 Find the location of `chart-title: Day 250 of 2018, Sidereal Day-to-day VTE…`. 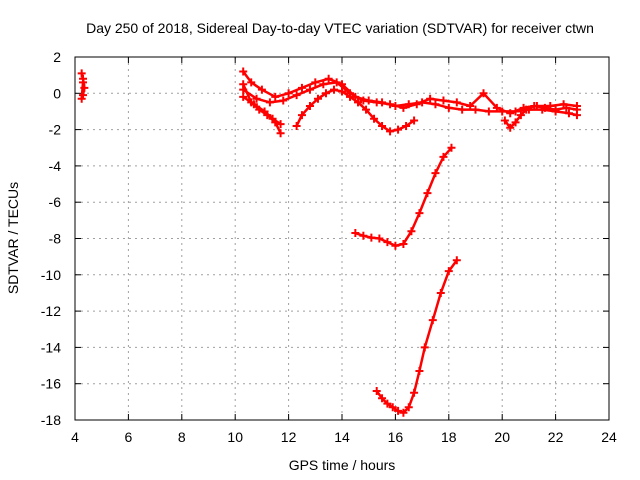

chart-title: Day 250 of 2018, Sidereal Day-to-day VTE… is located at coordinates (340, 28).